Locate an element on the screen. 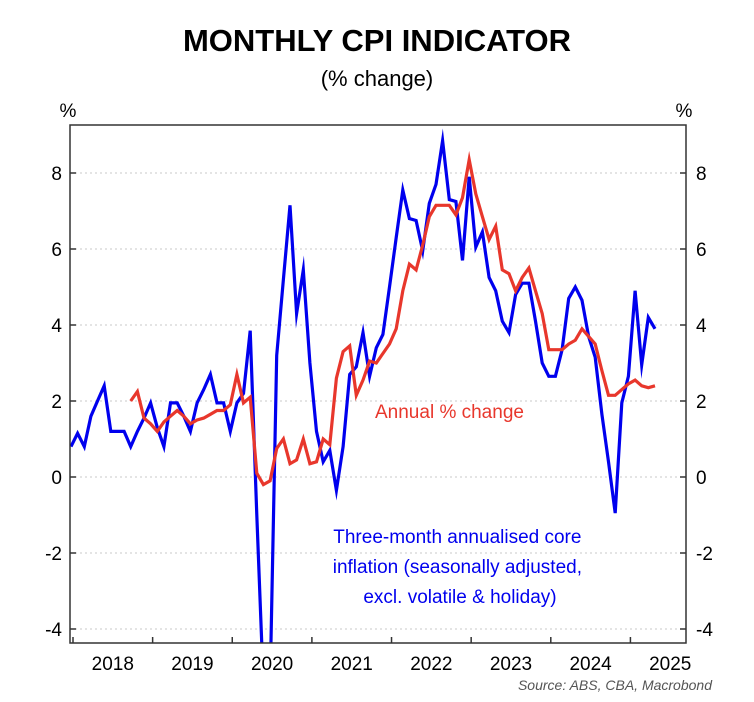 This screenshot has height=702, width=754. right-y-tick-label: 8 is located at coordinates (701, 174).